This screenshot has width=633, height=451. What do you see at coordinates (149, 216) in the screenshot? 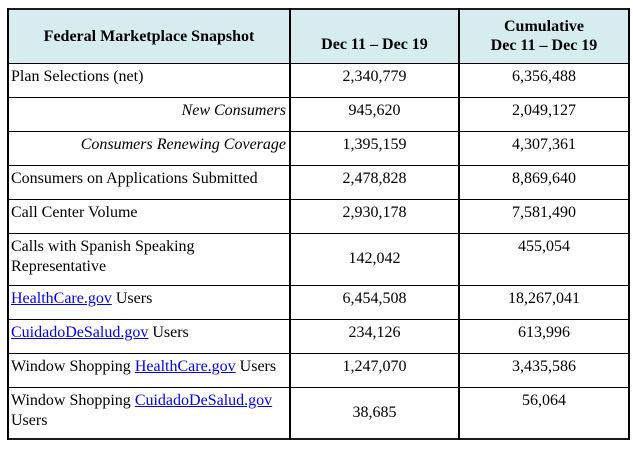
I see `row-label-cell: Call Center Volume` at bounding box center [149, 216].